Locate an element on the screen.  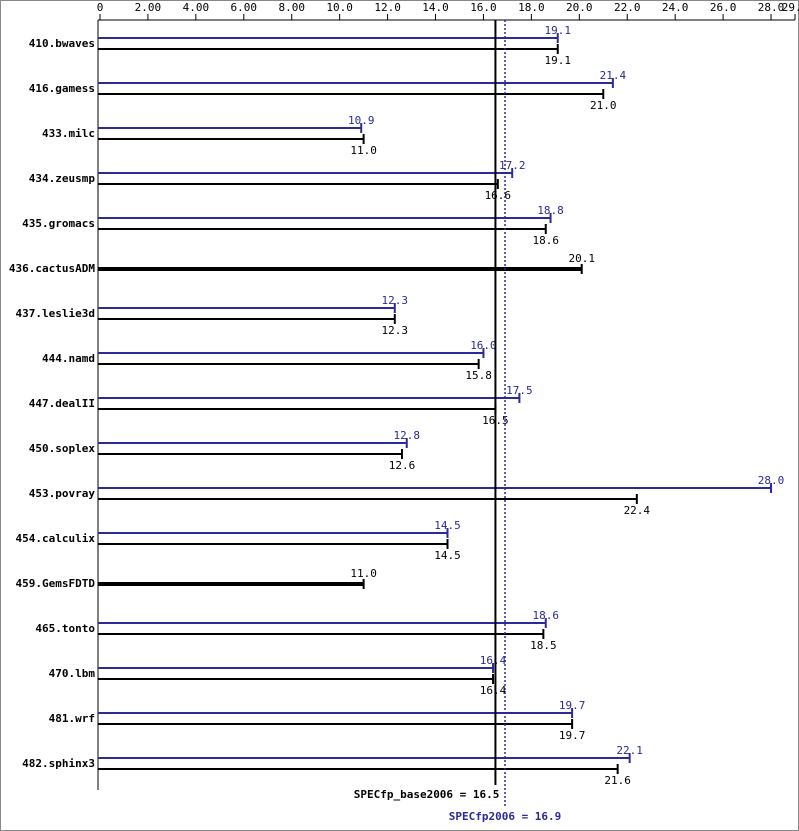
x-tick-label: 8.00 is located at coordinates (291, 7).